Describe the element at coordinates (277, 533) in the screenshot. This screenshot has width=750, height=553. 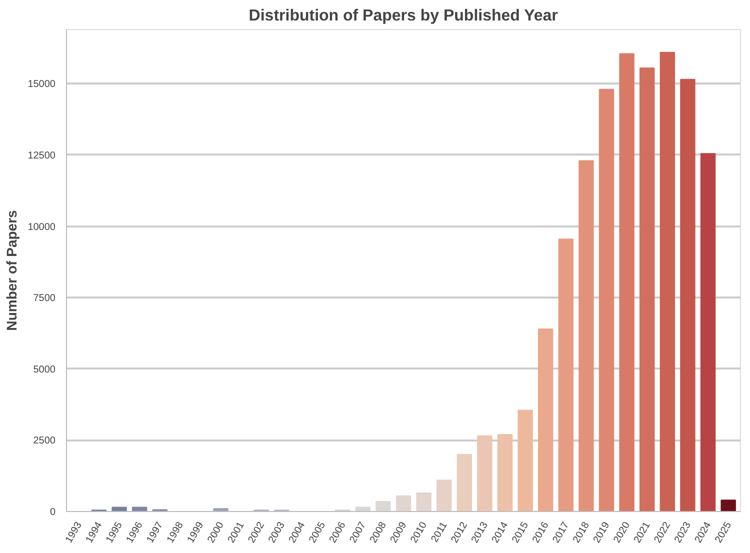
I see `x-tick-label: 2003` at that location.